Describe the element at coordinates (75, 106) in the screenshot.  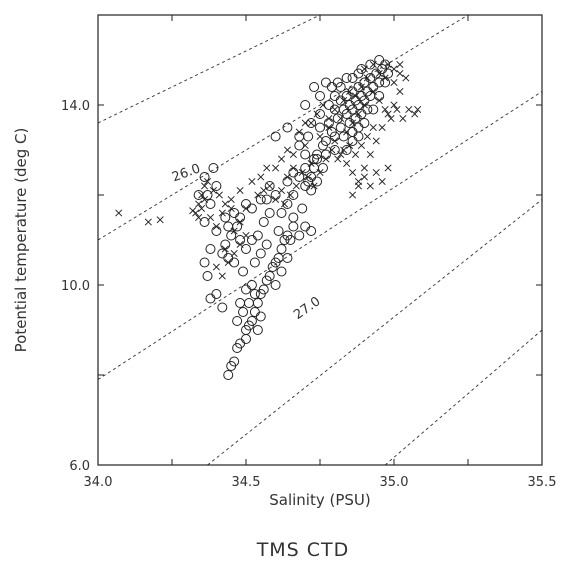
I see `y-tick-label: 14.0` at that location.